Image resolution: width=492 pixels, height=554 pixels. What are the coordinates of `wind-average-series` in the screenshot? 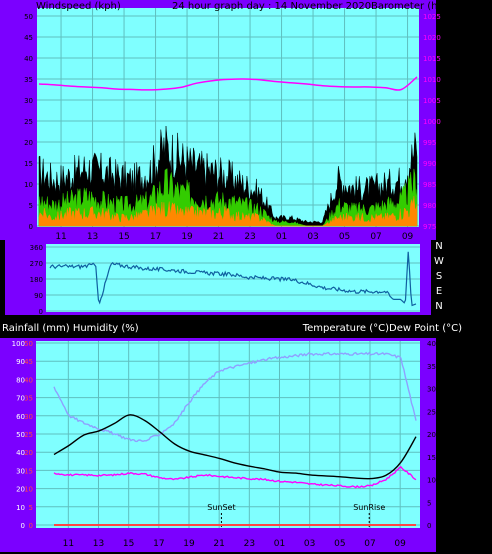 It's located at (228, 197).